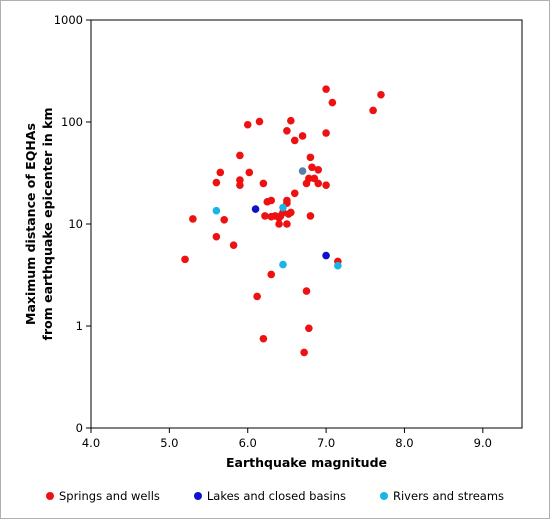 This screenshot has width=550, height=519. Describe the element at coordinates (404, 443) in the screenshot. I see `x-tick-label: 8.0` at that location.